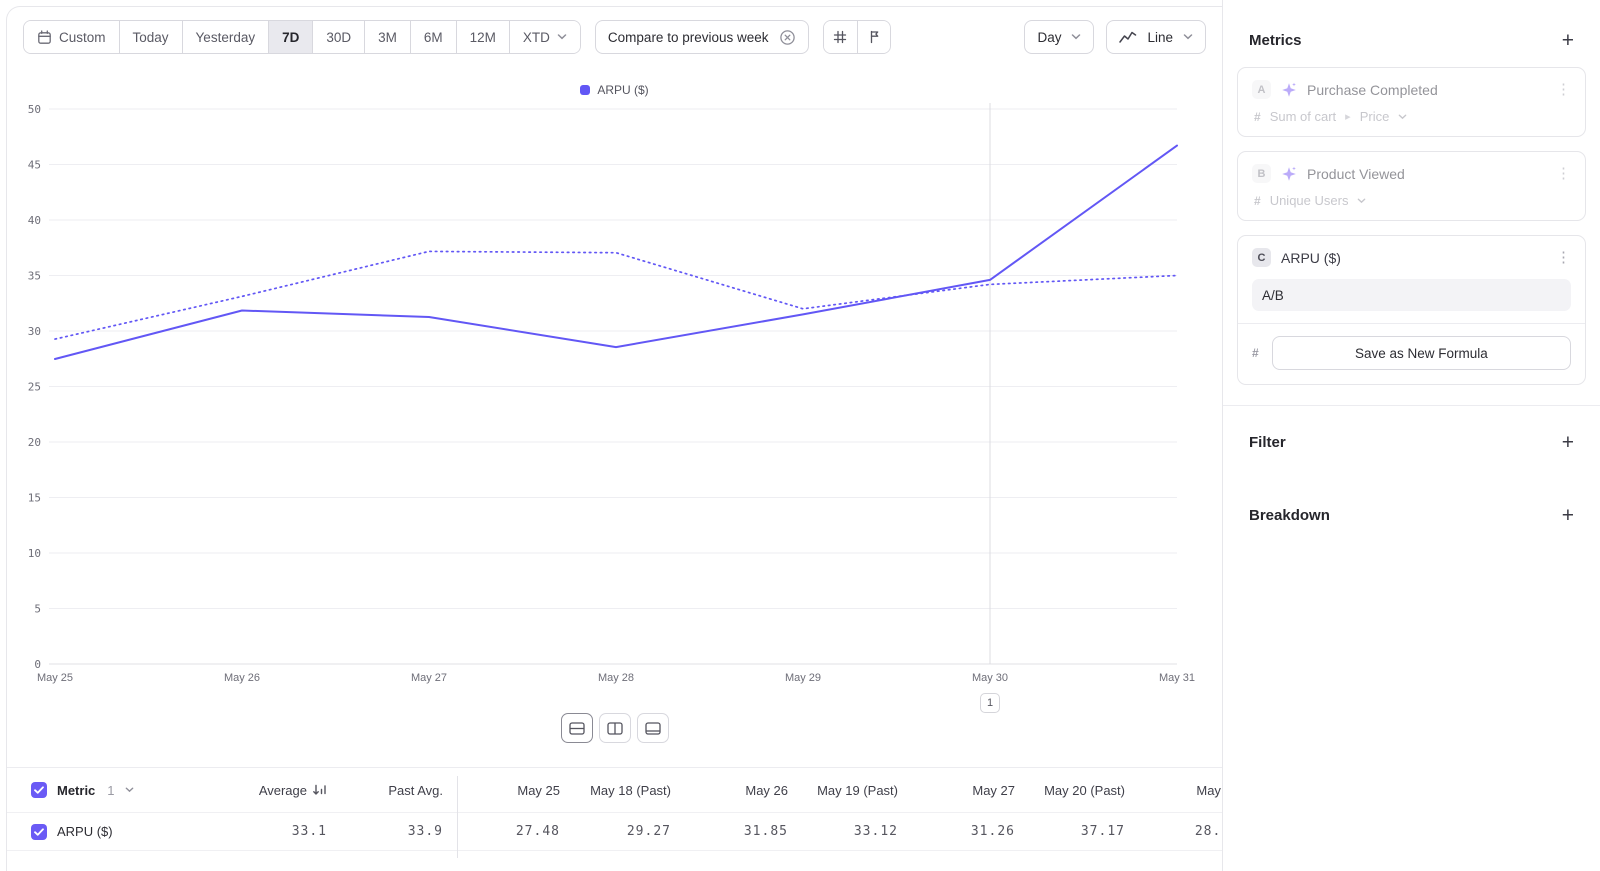 The image size is (1600, 871). What do you see at coordinates (242, 678) in the screenshot?
I see `svg-text: May 26` at bounding box center [242, 678].